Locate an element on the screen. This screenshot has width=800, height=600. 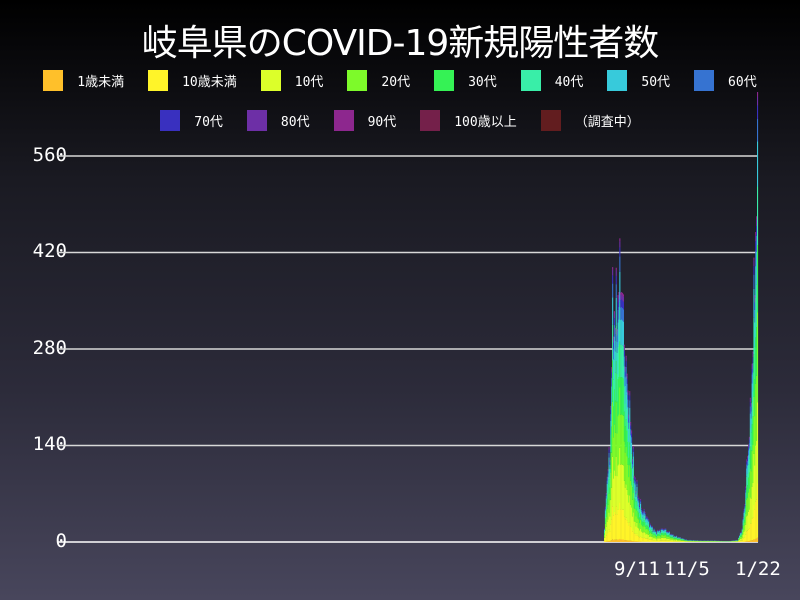
legend-swatch is located at coordinates (444, 80).